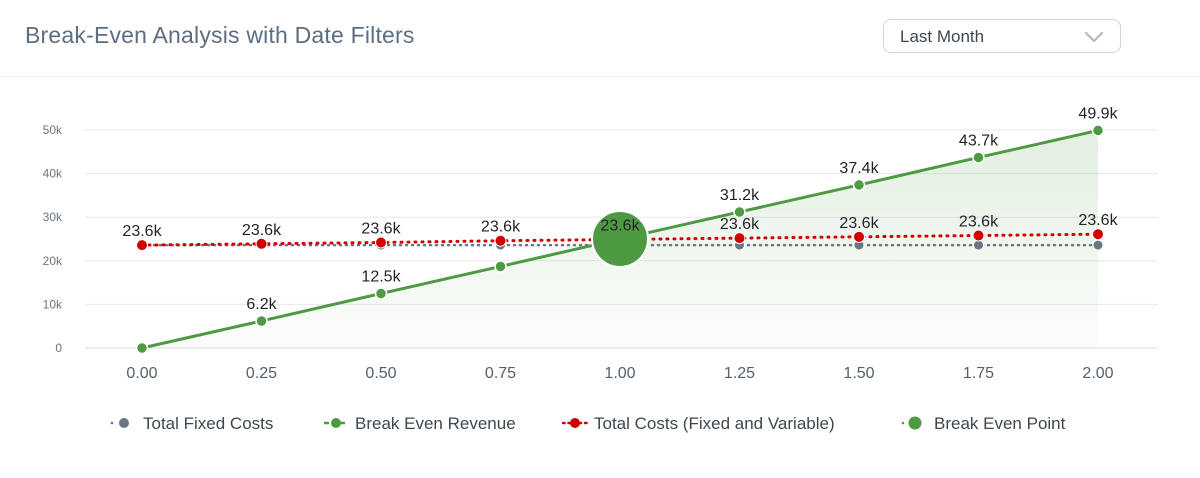 The height and width of the screenshot is (478, 1200). What do you see at coordinates (53, 174) in the screenshot?
I see `y-tick-label: 40k` at bounding box center [53, 174].